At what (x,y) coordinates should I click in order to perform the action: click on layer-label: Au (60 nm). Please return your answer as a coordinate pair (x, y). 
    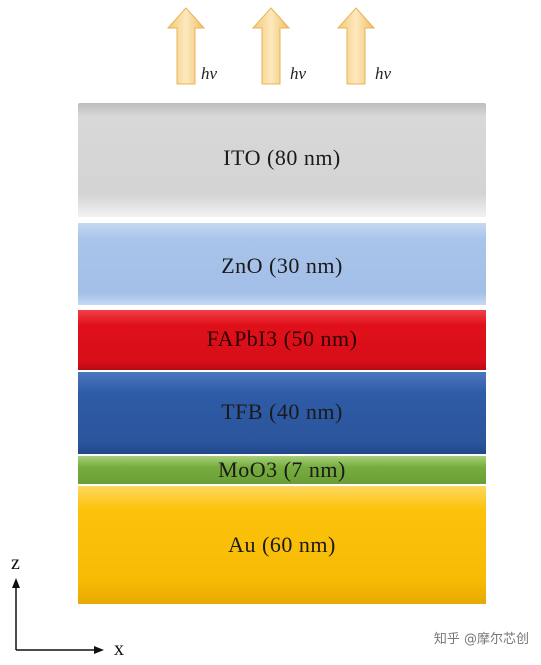
    Looking at the image, I should click on (282, 544).